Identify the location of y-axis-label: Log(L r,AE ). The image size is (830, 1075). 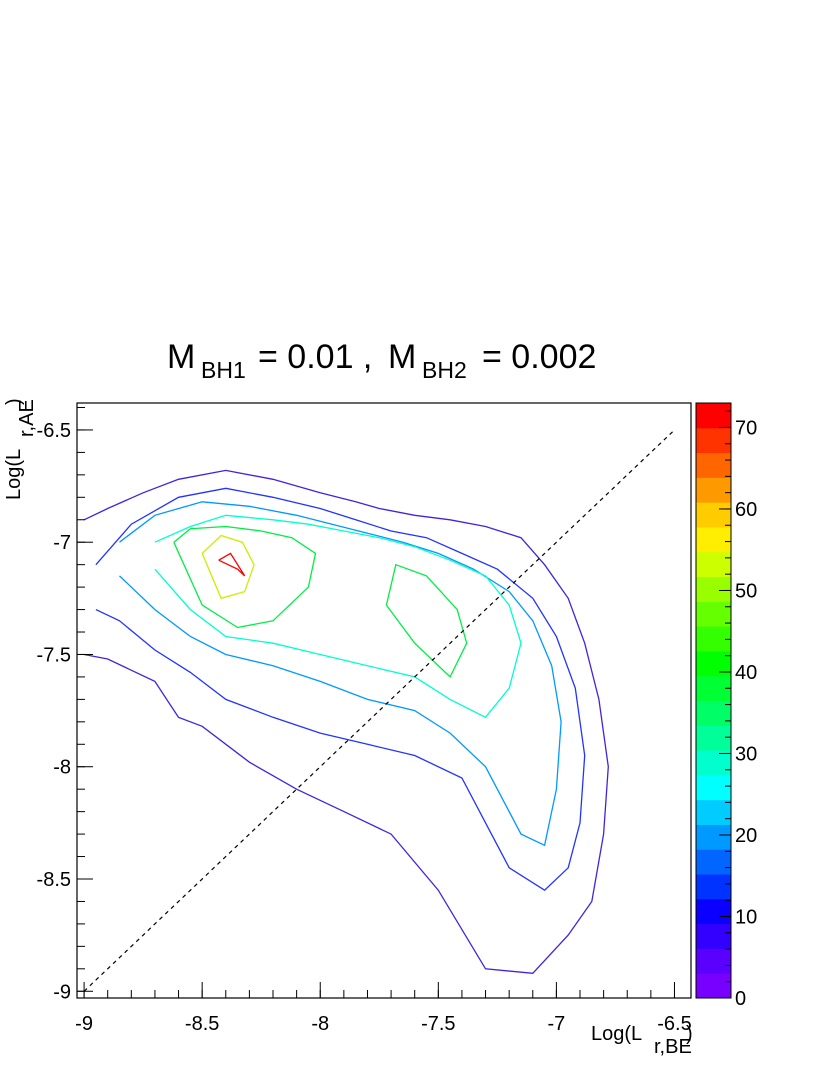
(20, 449).